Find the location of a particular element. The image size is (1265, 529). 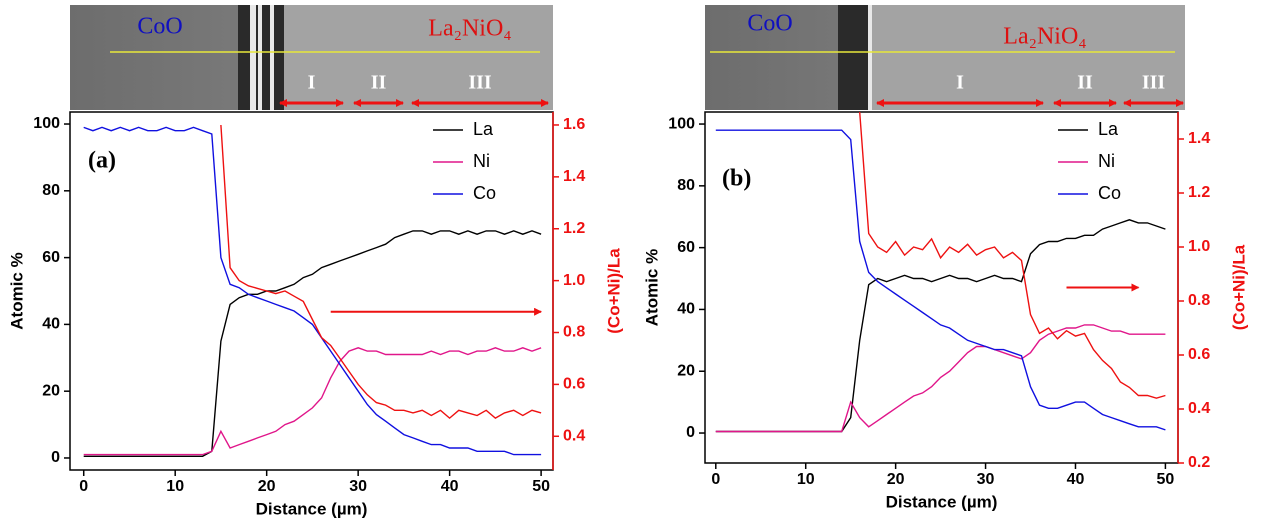

y2-tick-label: 1.6 is located at coordinates (574, 124).